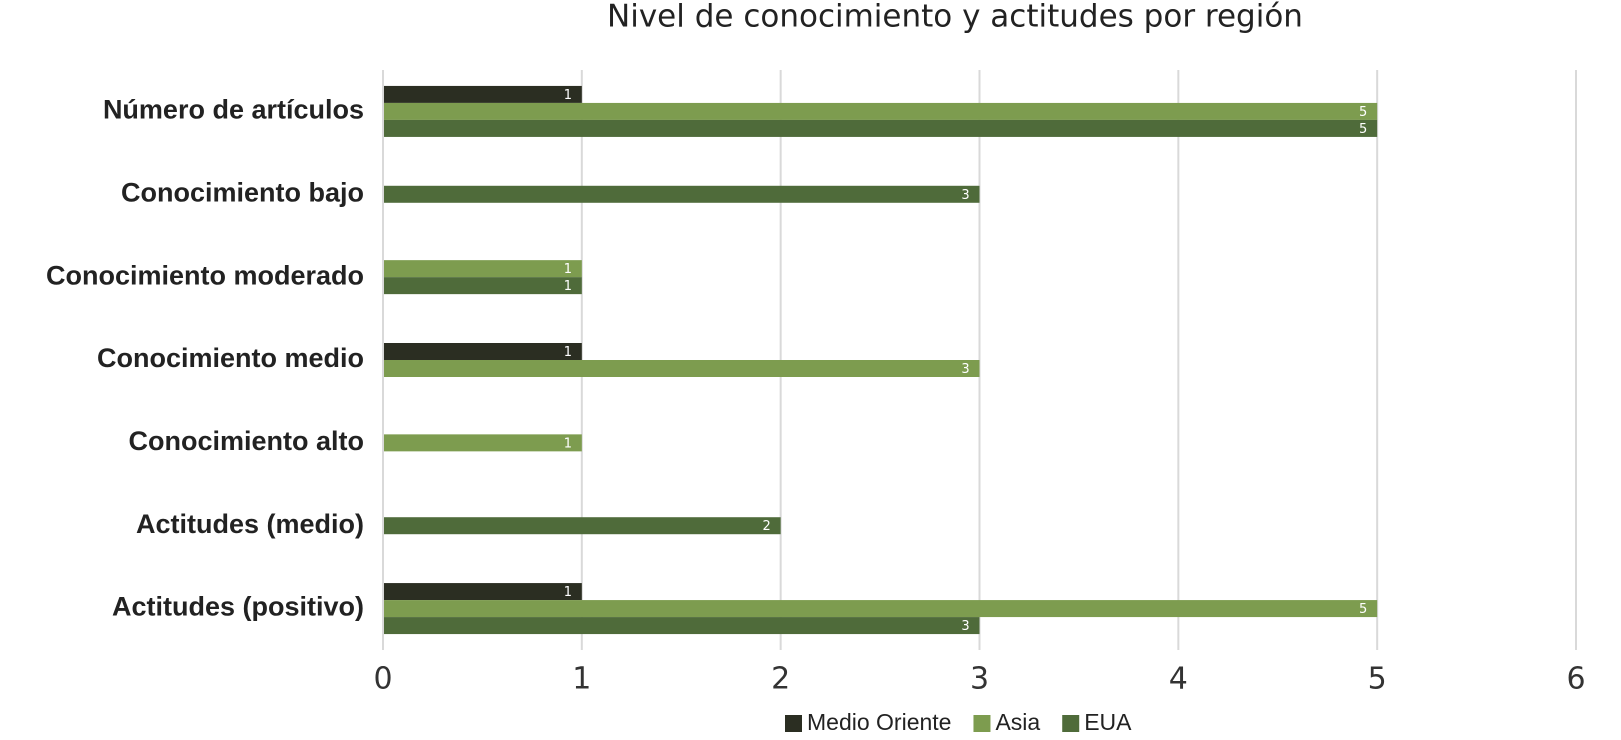 This screenshot has width=1621, height=740. What do you see at coordinates (242, 192) in the screenshot?
I see `y-tick-label: Conocimiento bajo` at bounding box center [242, 192].